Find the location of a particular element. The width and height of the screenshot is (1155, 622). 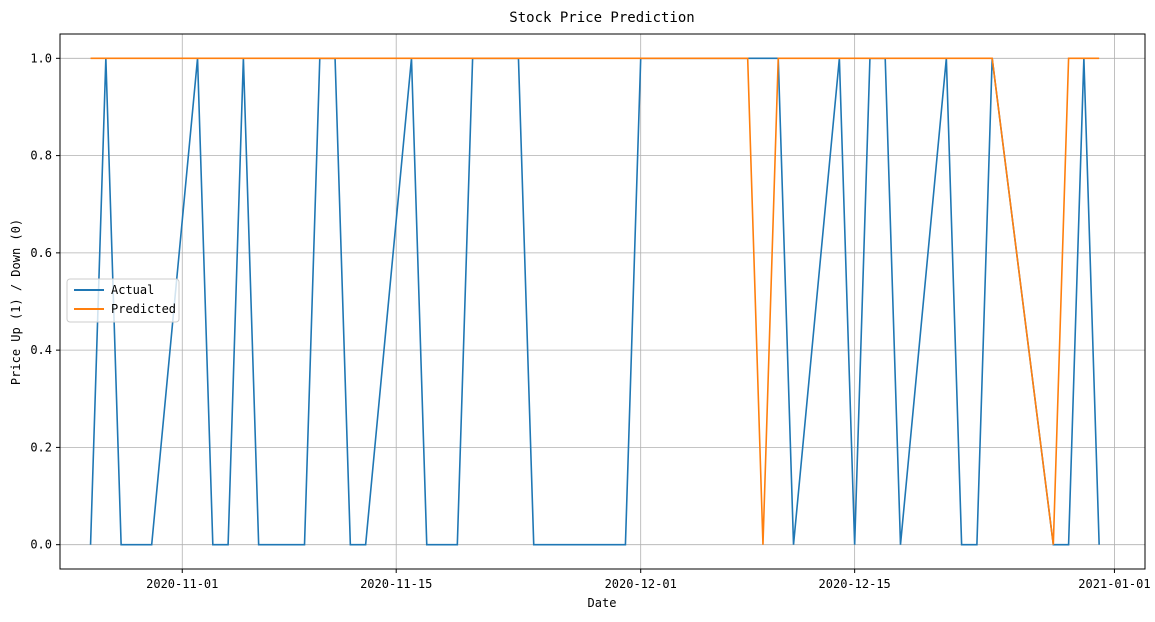

y-axis-label: Price Up (1) / Down (0) is located at coordinates (16, 302).